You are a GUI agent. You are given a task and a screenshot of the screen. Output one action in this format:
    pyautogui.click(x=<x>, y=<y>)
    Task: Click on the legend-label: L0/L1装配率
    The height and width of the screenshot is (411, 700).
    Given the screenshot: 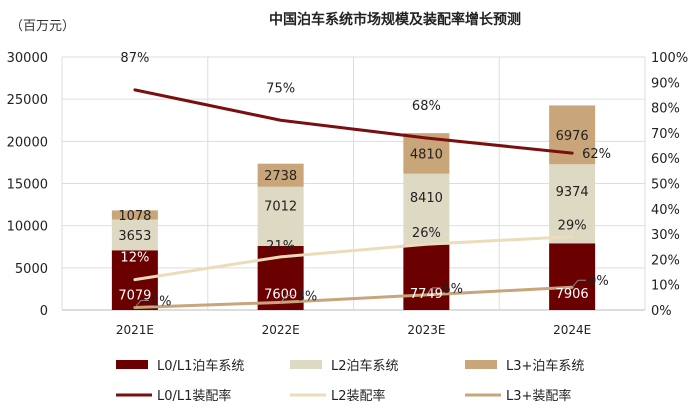 What is the action you would take?
    pyautogui.click(x=194, y=396)
    